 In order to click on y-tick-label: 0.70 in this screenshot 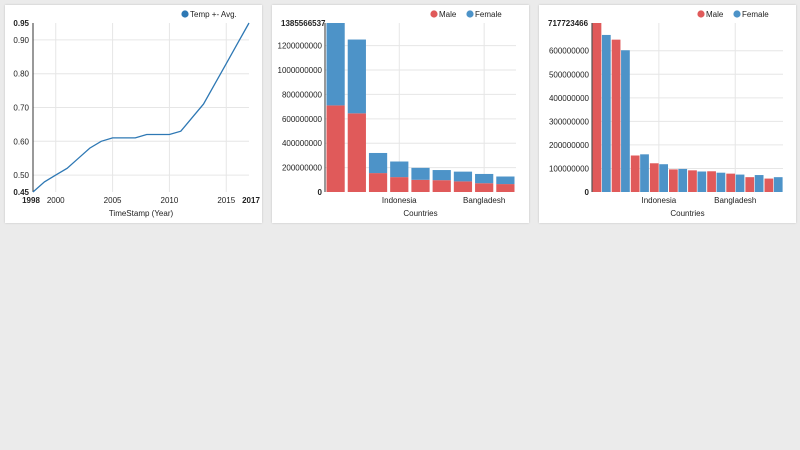, I will do `click(21, 108)`.